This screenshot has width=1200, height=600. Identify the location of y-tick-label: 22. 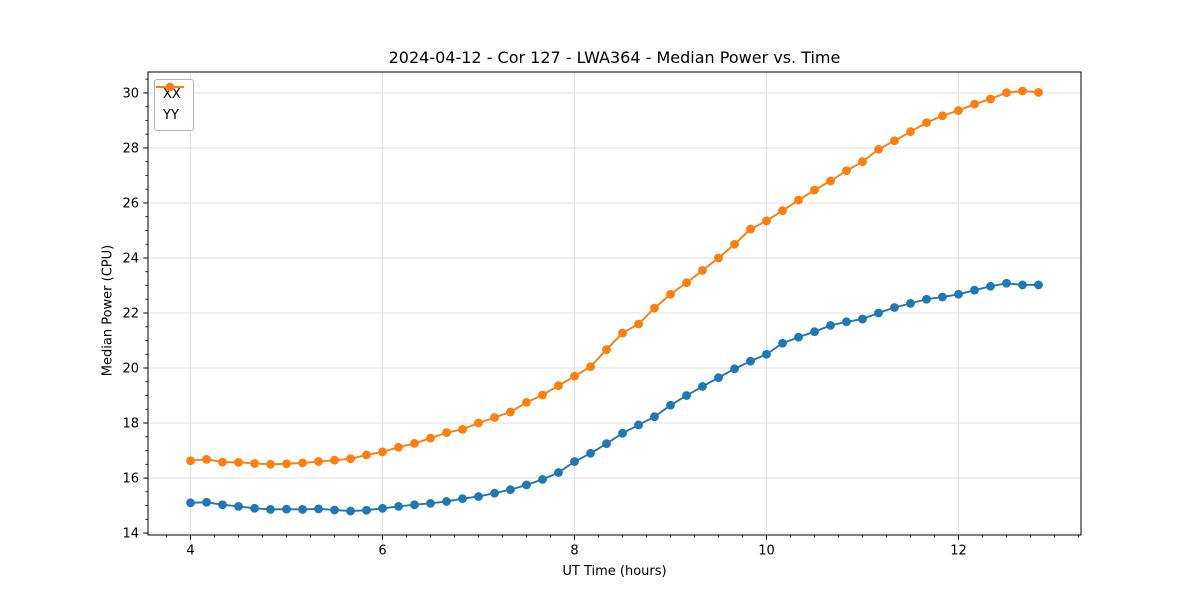
(130, 313).